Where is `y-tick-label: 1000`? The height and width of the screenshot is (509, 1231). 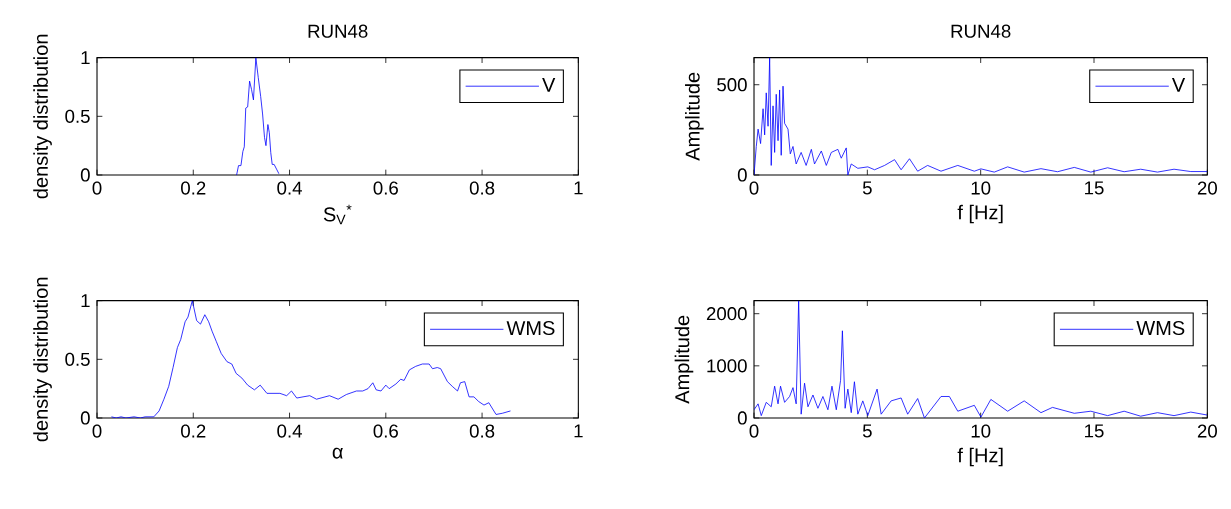 y-tick-label: 1000 is located at coordinates (727, 366).